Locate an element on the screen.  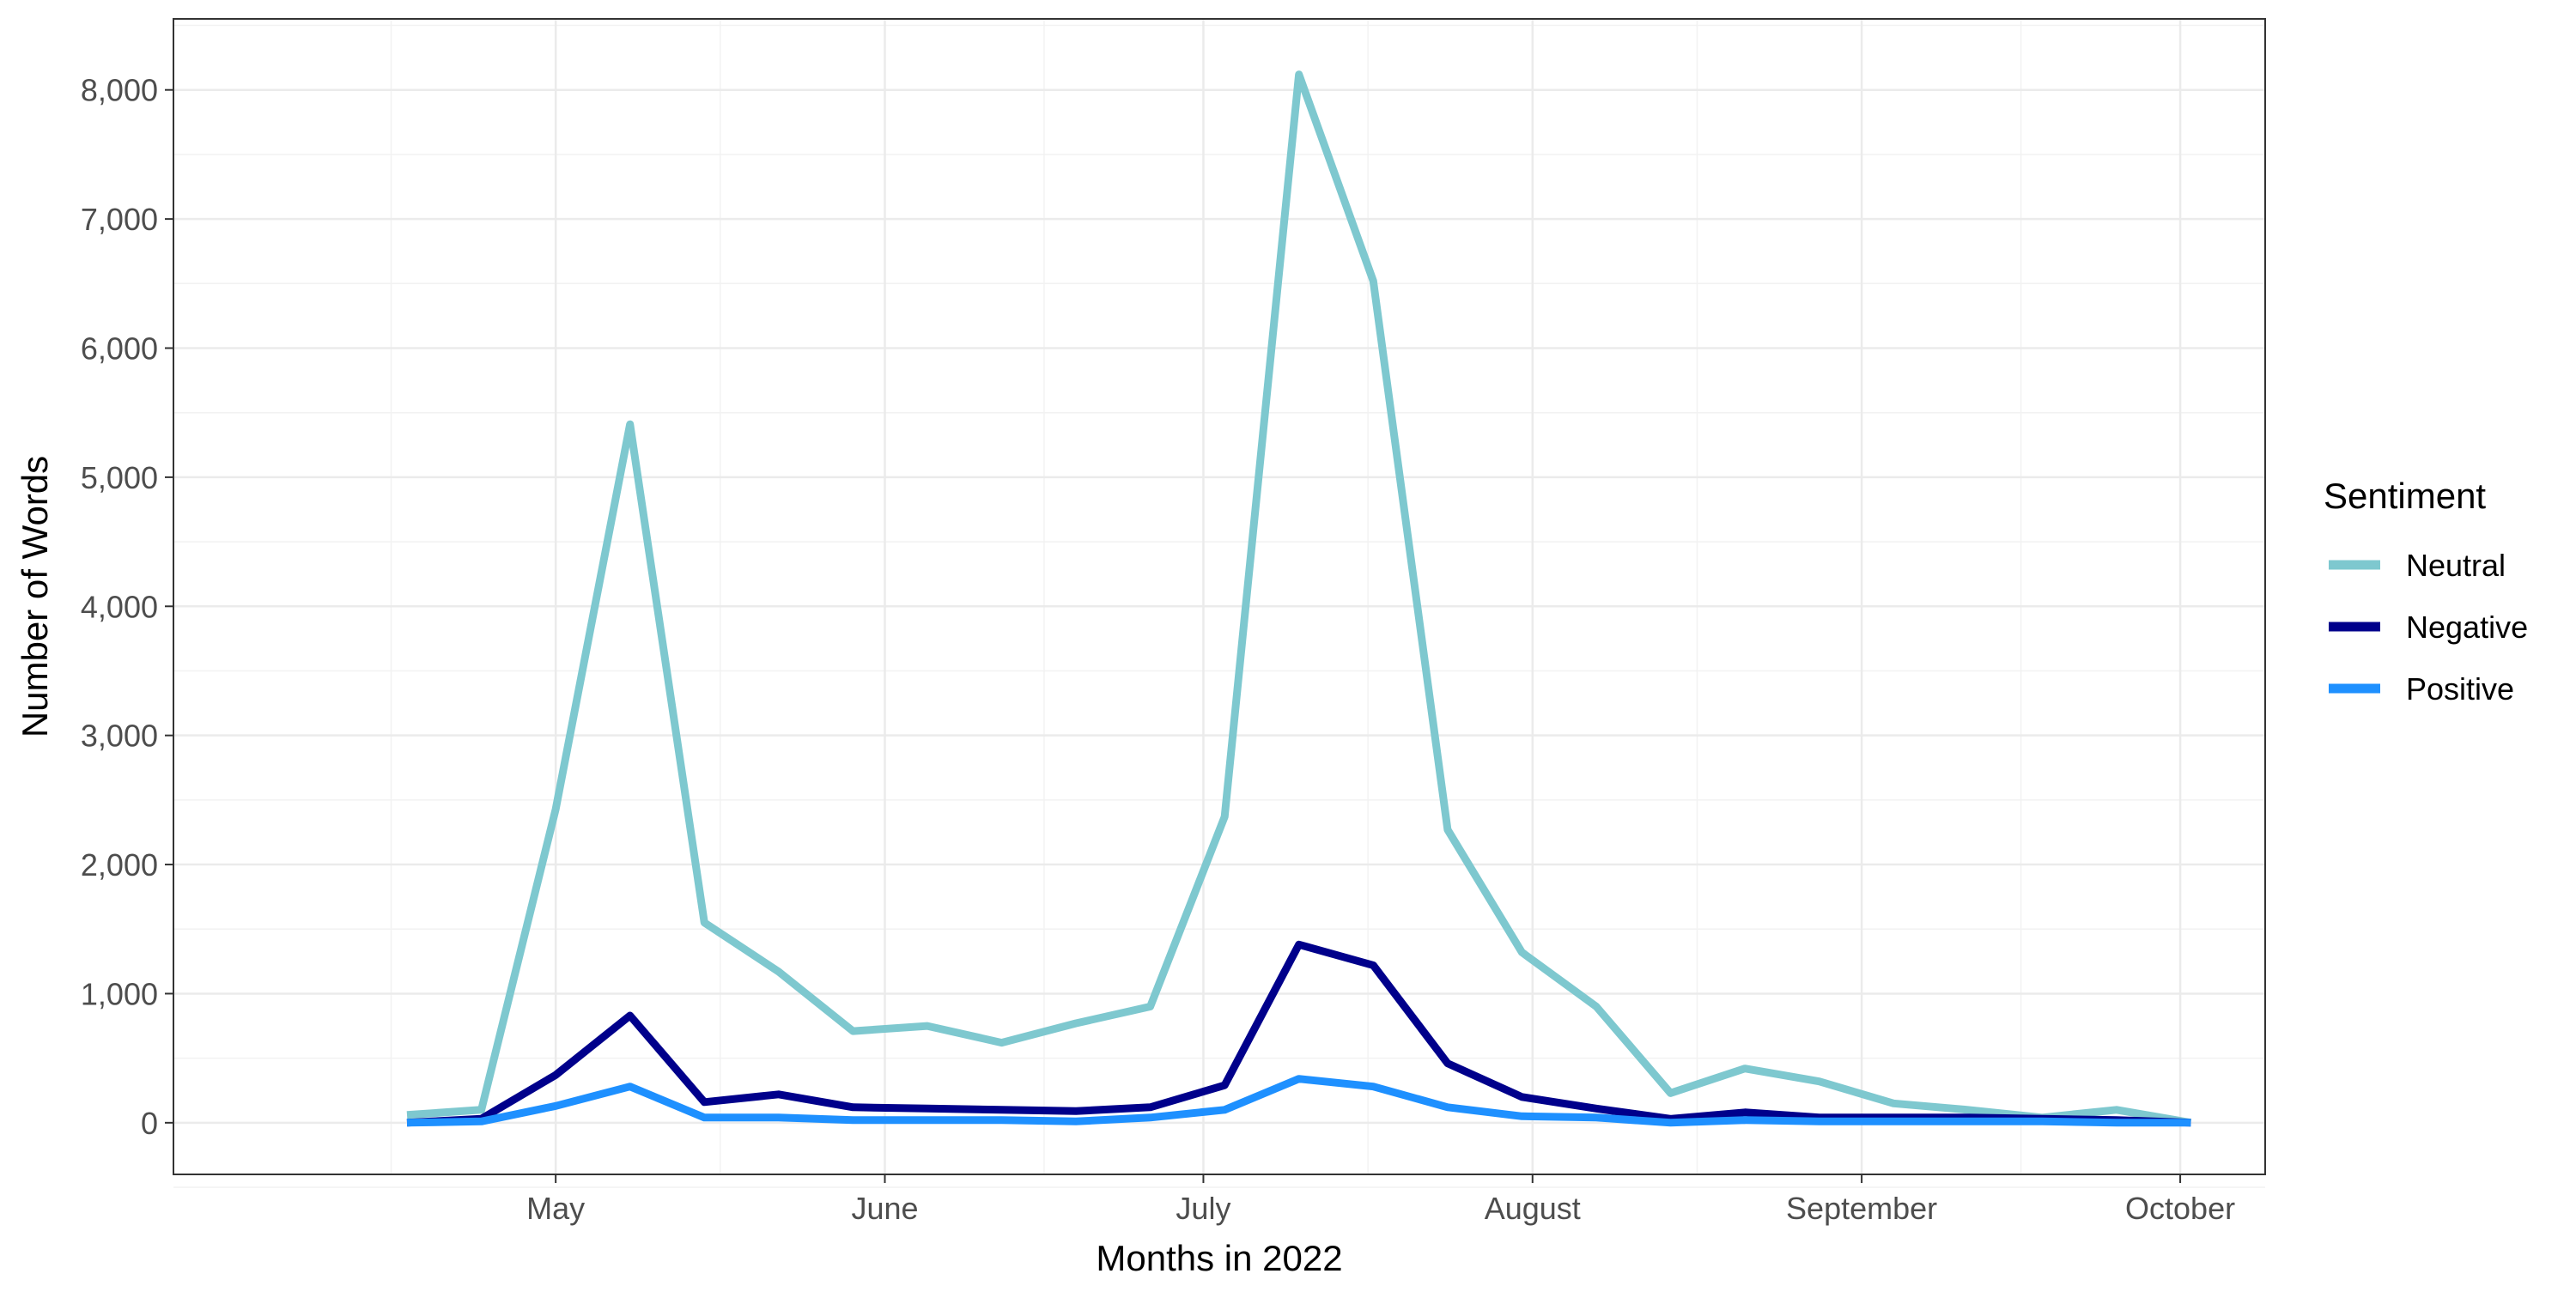
x-axis-title: Months in 2022 is located at coordinates (1219, 1258).